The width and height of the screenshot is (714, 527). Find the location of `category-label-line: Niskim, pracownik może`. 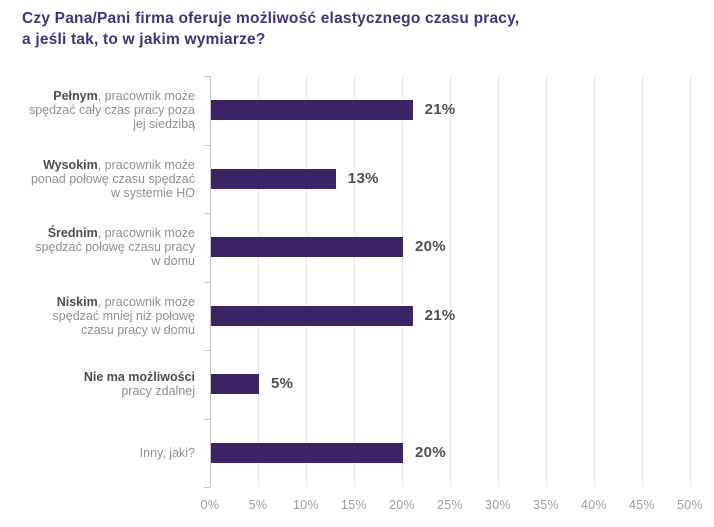

category-label-line: Niskim, pracownik może is located at coordinates (125, 301).